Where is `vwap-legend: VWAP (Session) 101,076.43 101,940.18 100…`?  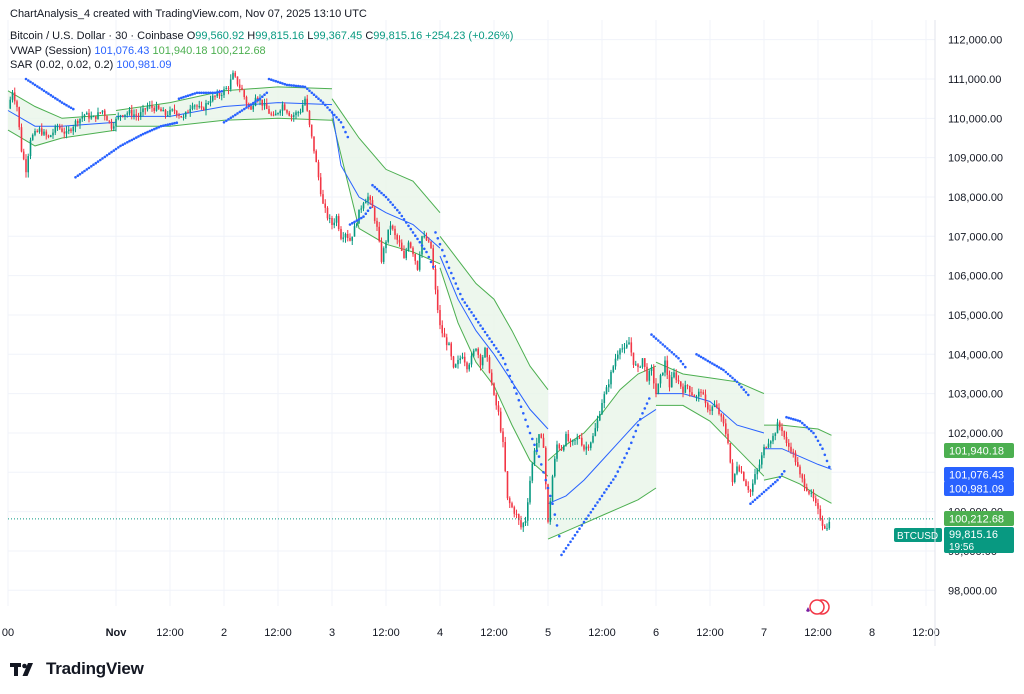 vwap-legend: VWAP (Session) 101,076.43 101,940.18 100… is located at coordinates (138, 51).